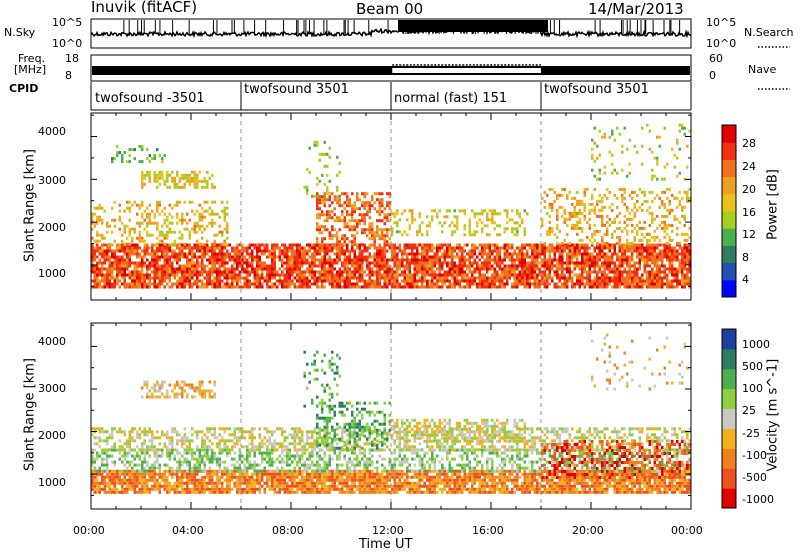 Image resolution: width=800 pixels, height=554 pixels. I want to click on cpid-segment-label: twofsound -3501, so click(150, 98).